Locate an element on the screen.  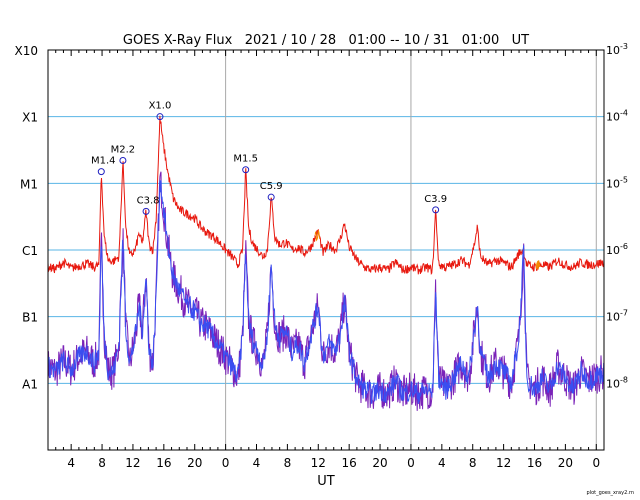
x-tick-label-0: 4 is located at coordinates (71, 463).